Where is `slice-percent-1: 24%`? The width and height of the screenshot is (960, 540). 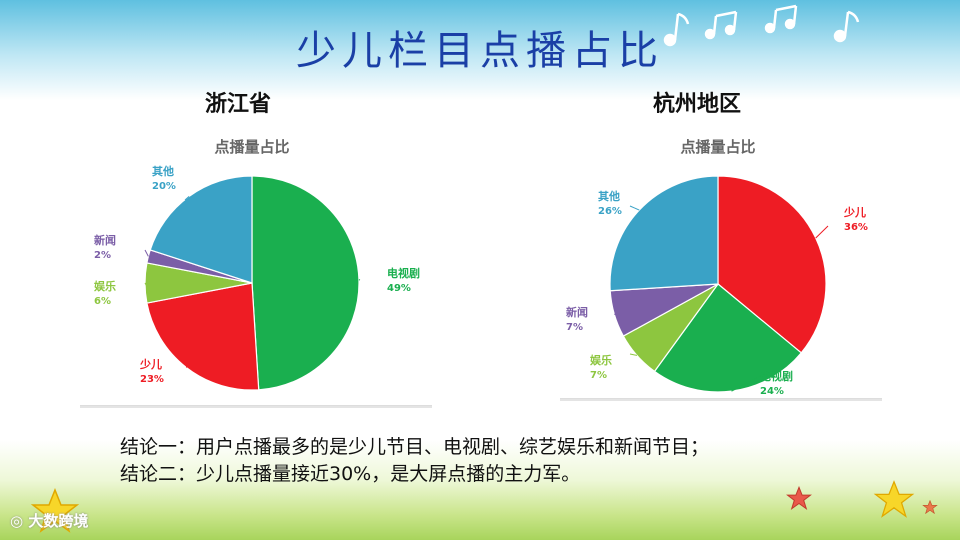 slice-percent-1: 24% is located at coordinates (772, 391).